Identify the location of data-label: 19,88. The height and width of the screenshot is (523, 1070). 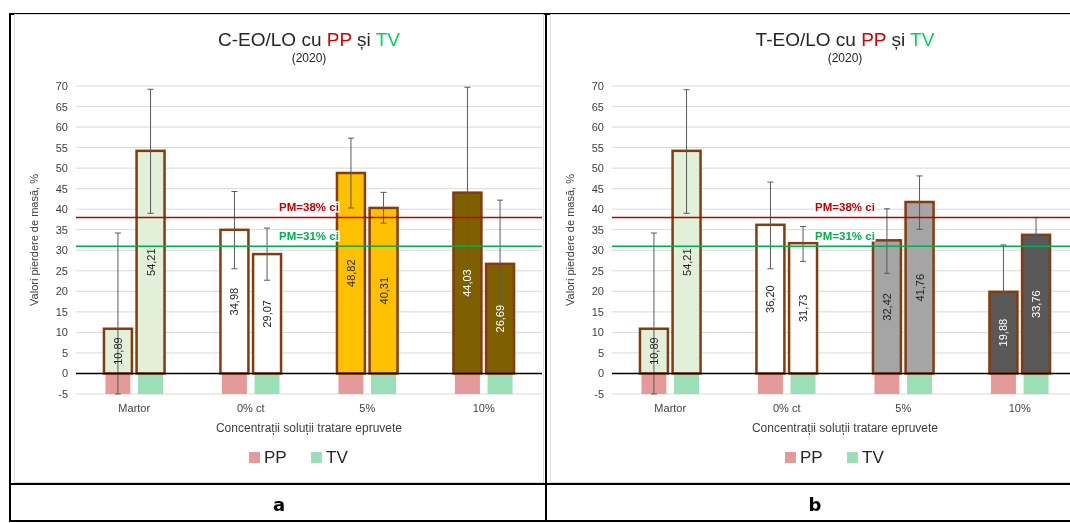
(1003, 332).